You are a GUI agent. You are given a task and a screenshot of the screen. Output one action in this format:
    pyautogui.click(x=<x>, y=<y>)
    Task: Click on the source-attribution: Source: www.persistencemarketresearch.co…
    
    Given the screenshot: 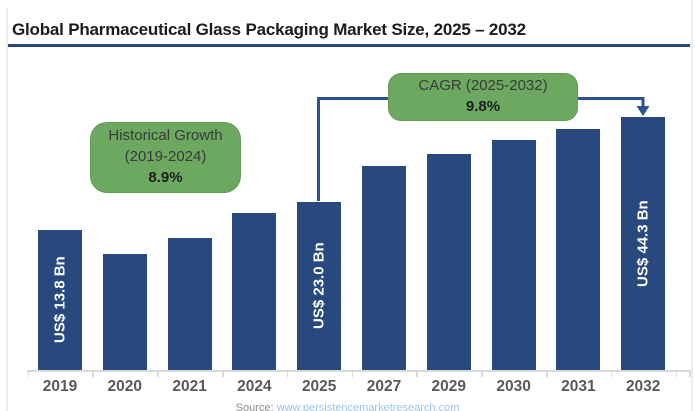 What is the action you would take?
    pyautogui.click(x=347, y=406)
    